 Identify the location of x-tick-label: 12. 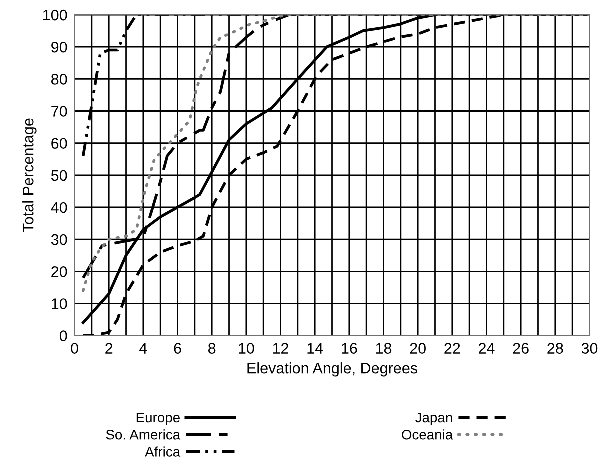
(280, 348).